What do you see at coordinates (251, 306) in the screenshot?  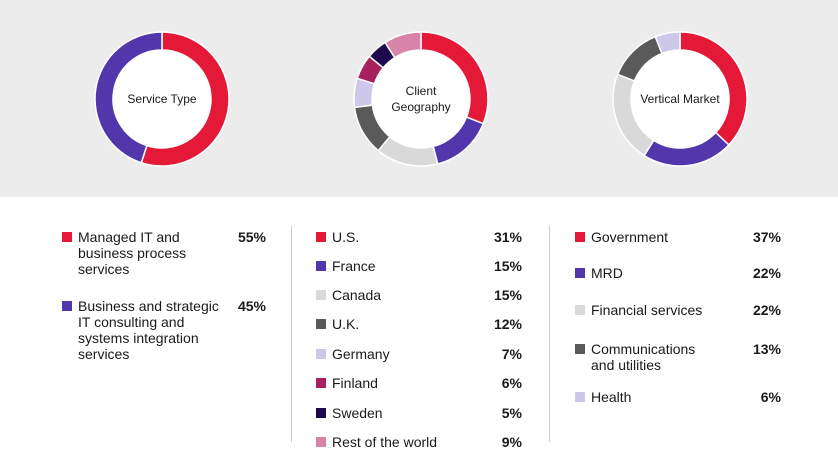 I see `legend-value: 45%` at bounding box center [251, 306].